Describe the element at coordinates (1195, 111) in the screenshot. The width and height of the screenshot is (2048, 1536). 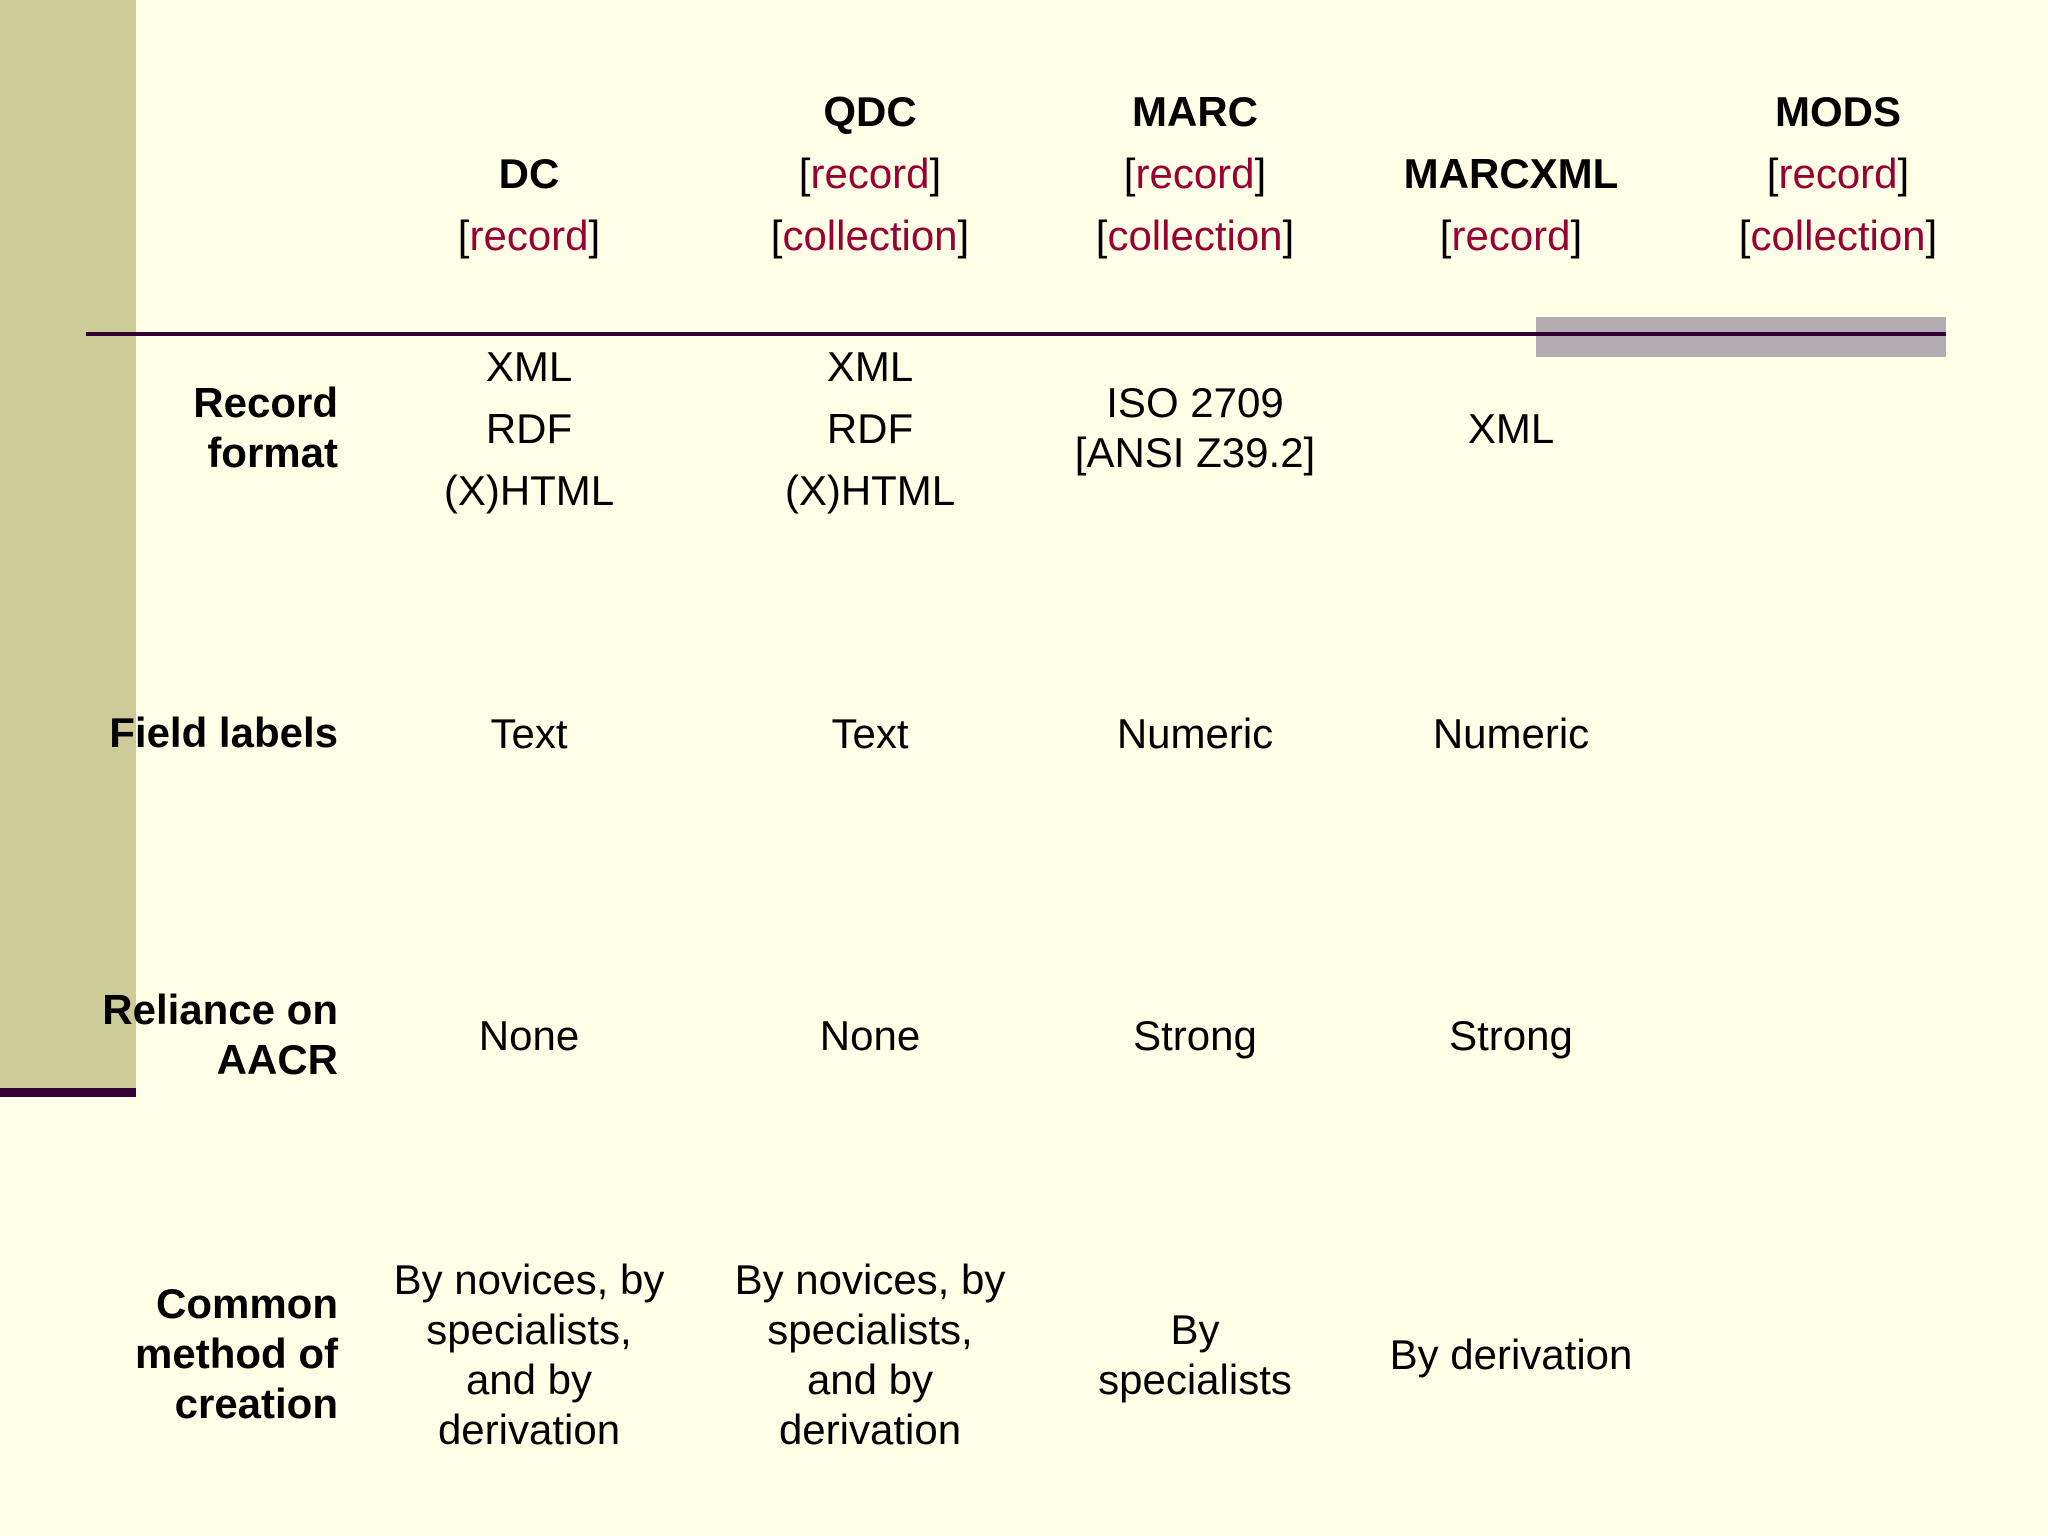
I see `column-name: MARC` at that location.